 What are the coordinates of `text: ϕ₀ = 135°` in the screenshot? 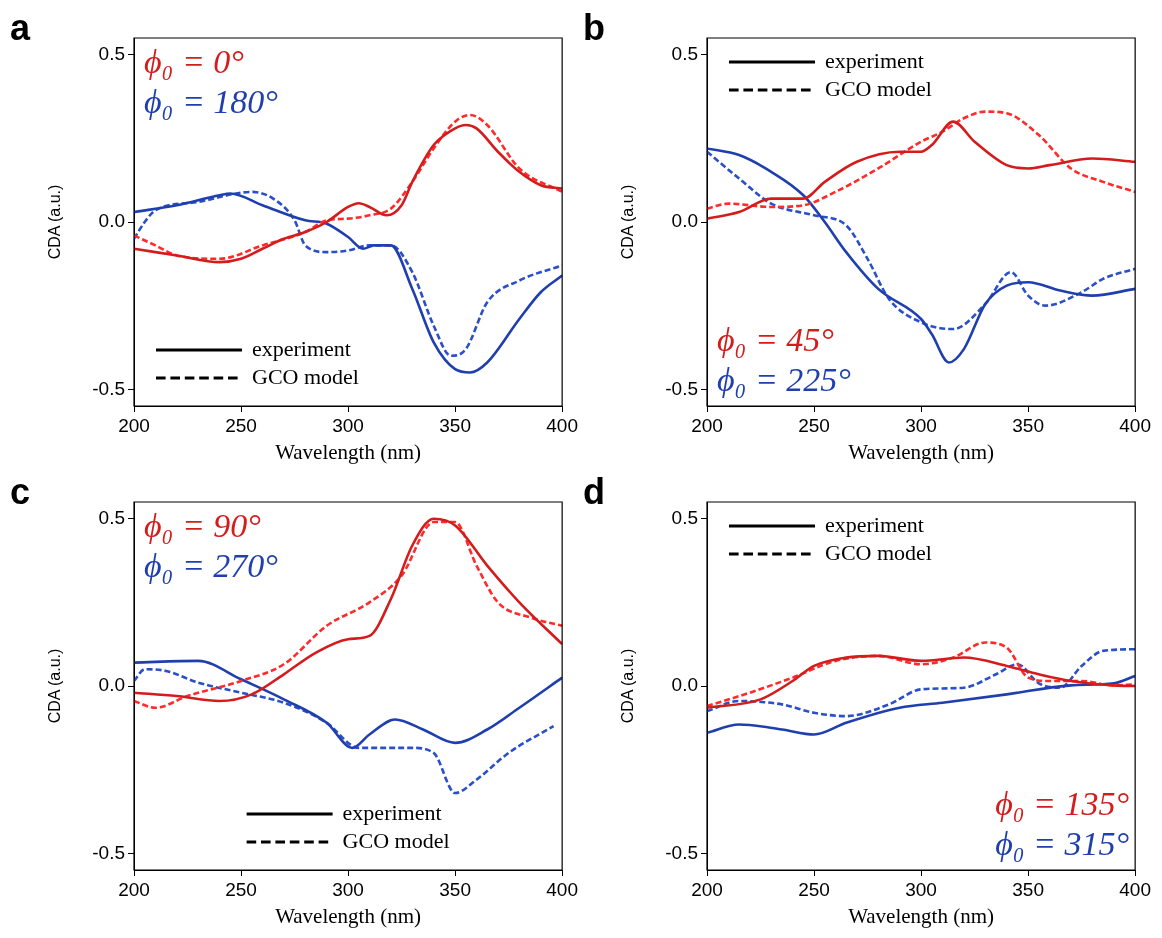 It's located at (1062, 803).